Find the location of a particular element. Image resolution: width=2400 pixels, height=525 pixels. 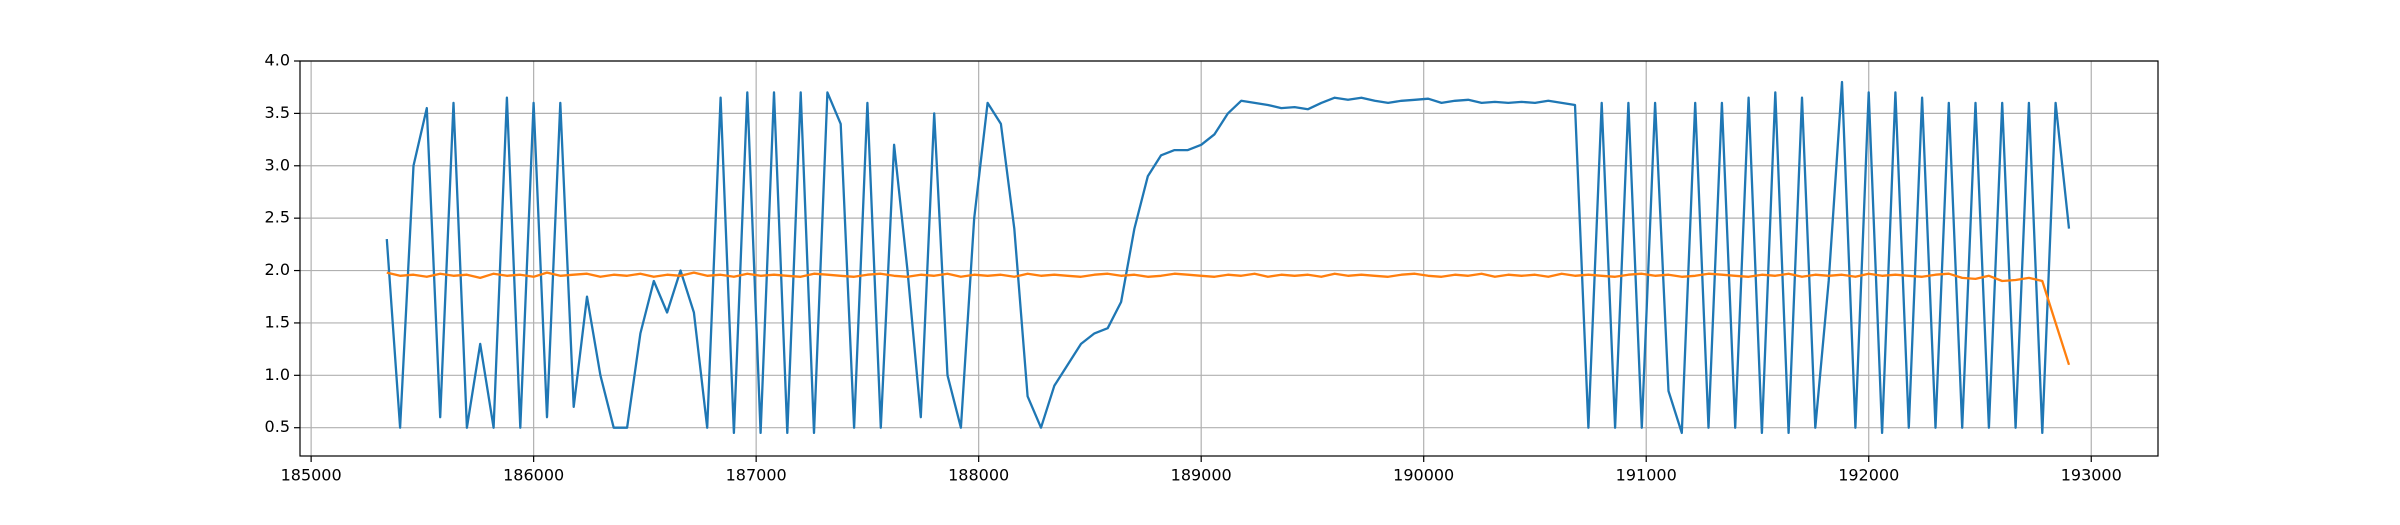

x-tick-label: 192000 is located at coordinates (1868, 475).